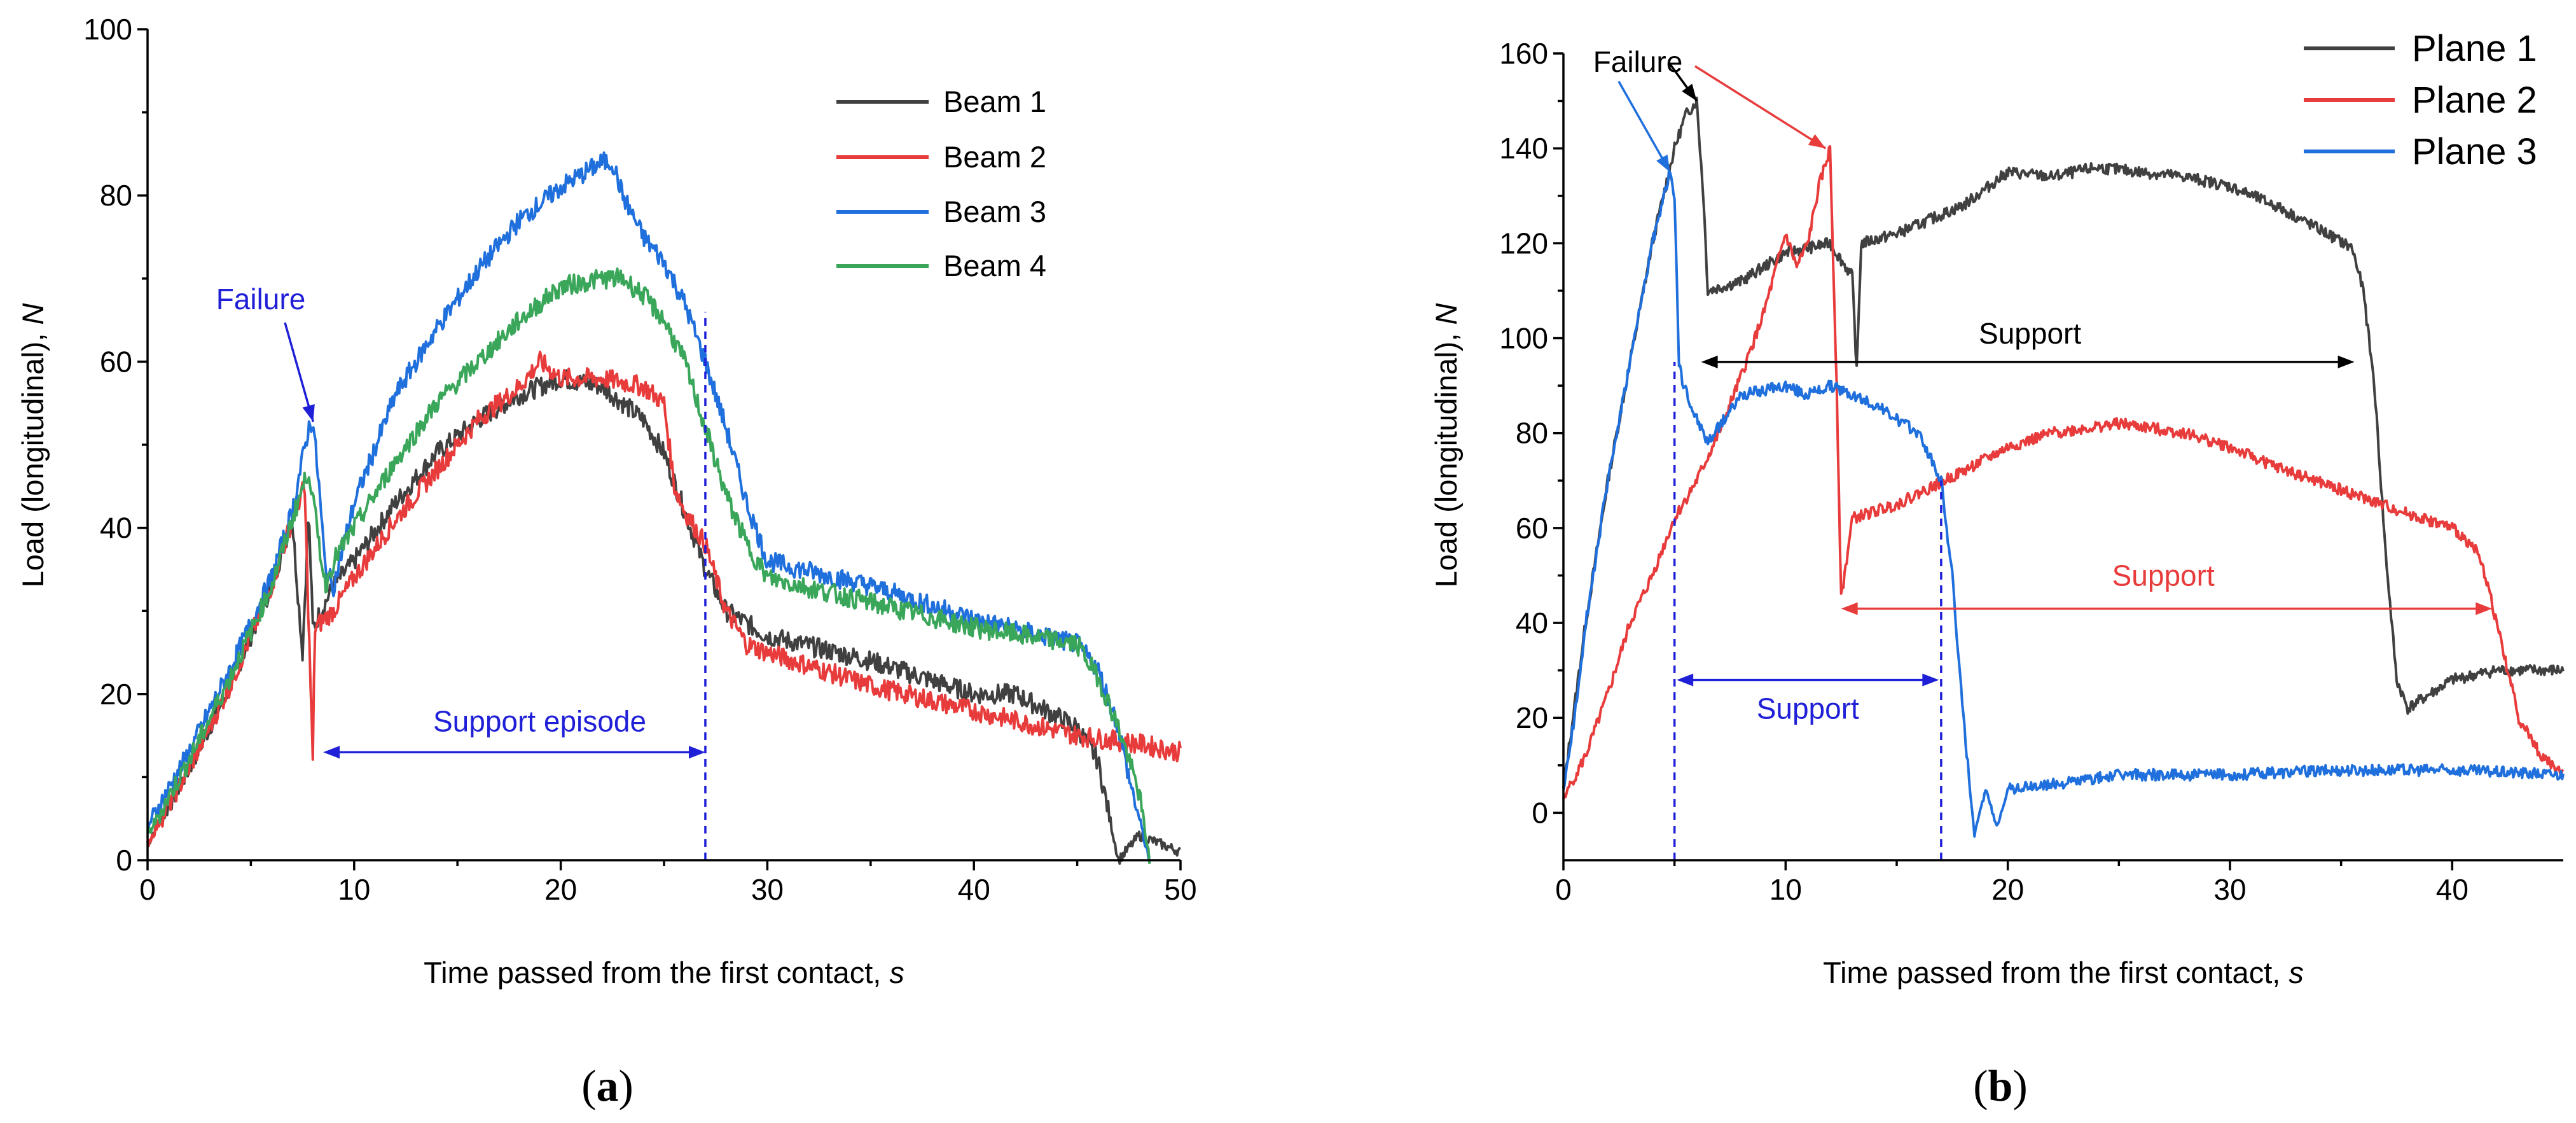  What do you see at coordinates (994, 265) in the screenshot?
I see `legend-label-beam-4: Beam 4` at bounding box center [994, 265].